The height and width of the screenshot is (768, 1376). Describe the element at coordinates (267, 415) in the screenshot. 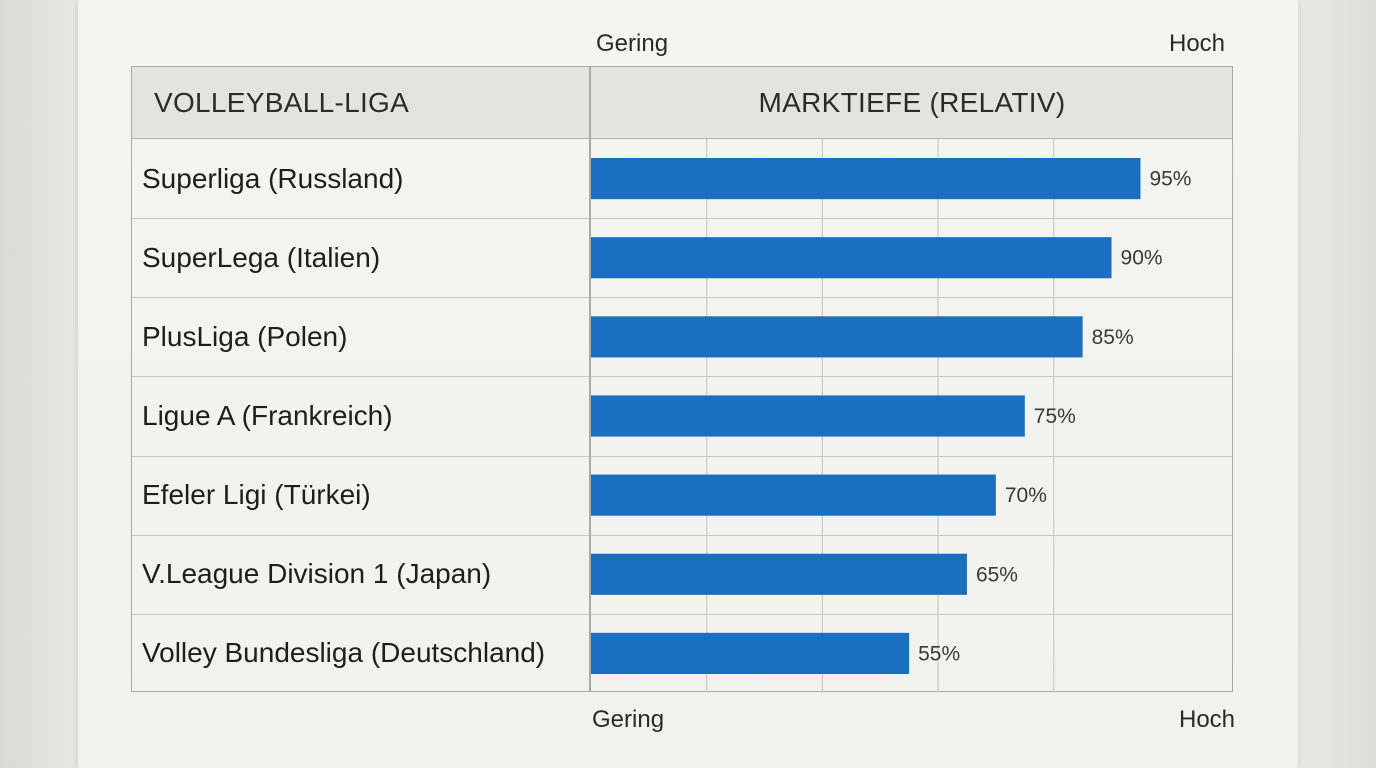

I see `category-label: Ligue A (Frankreich)` at that location.